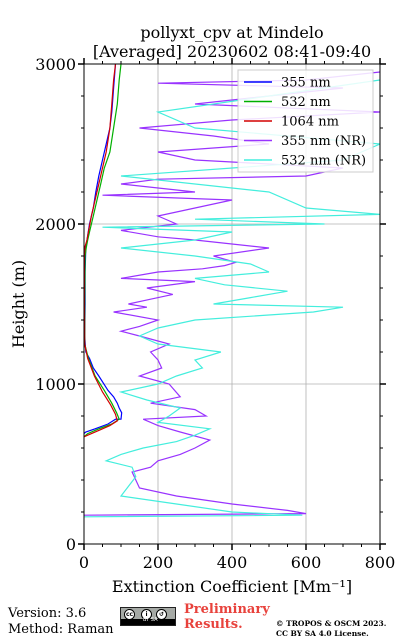 The width and height of the screenshot is (400, 640). Describe the element at coordinates (84, 562) in the screenshot. I see `x-tick-label: 0` at that location.